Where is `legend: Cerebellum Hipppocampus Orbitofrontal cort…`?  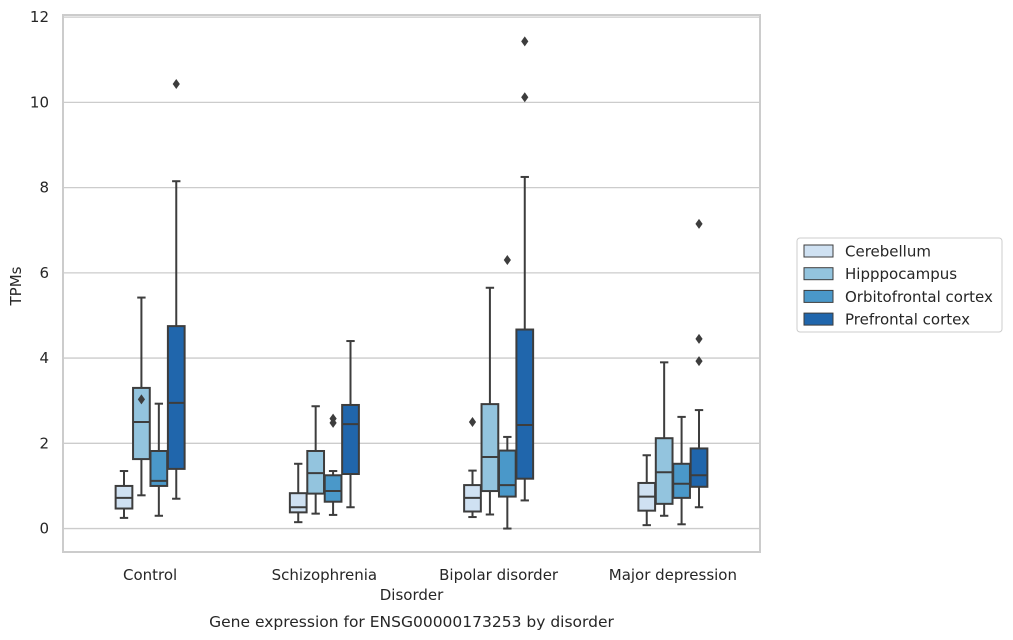 legend: Cerebellum Hipppocampus Orbitofrontal cort… is located at coordinates (899, 285).